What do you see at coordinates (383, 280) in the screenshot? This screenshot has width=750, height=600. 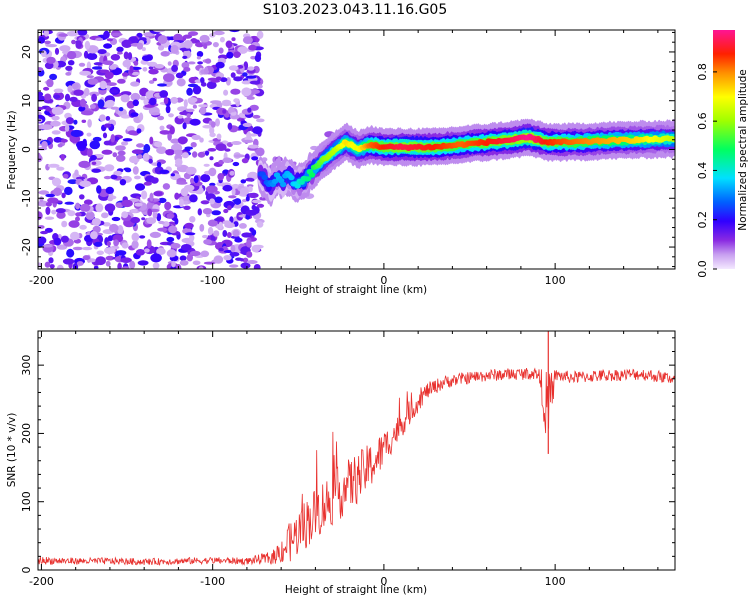 I see `x-tick-label: 0` at bounding box center [383, 280].